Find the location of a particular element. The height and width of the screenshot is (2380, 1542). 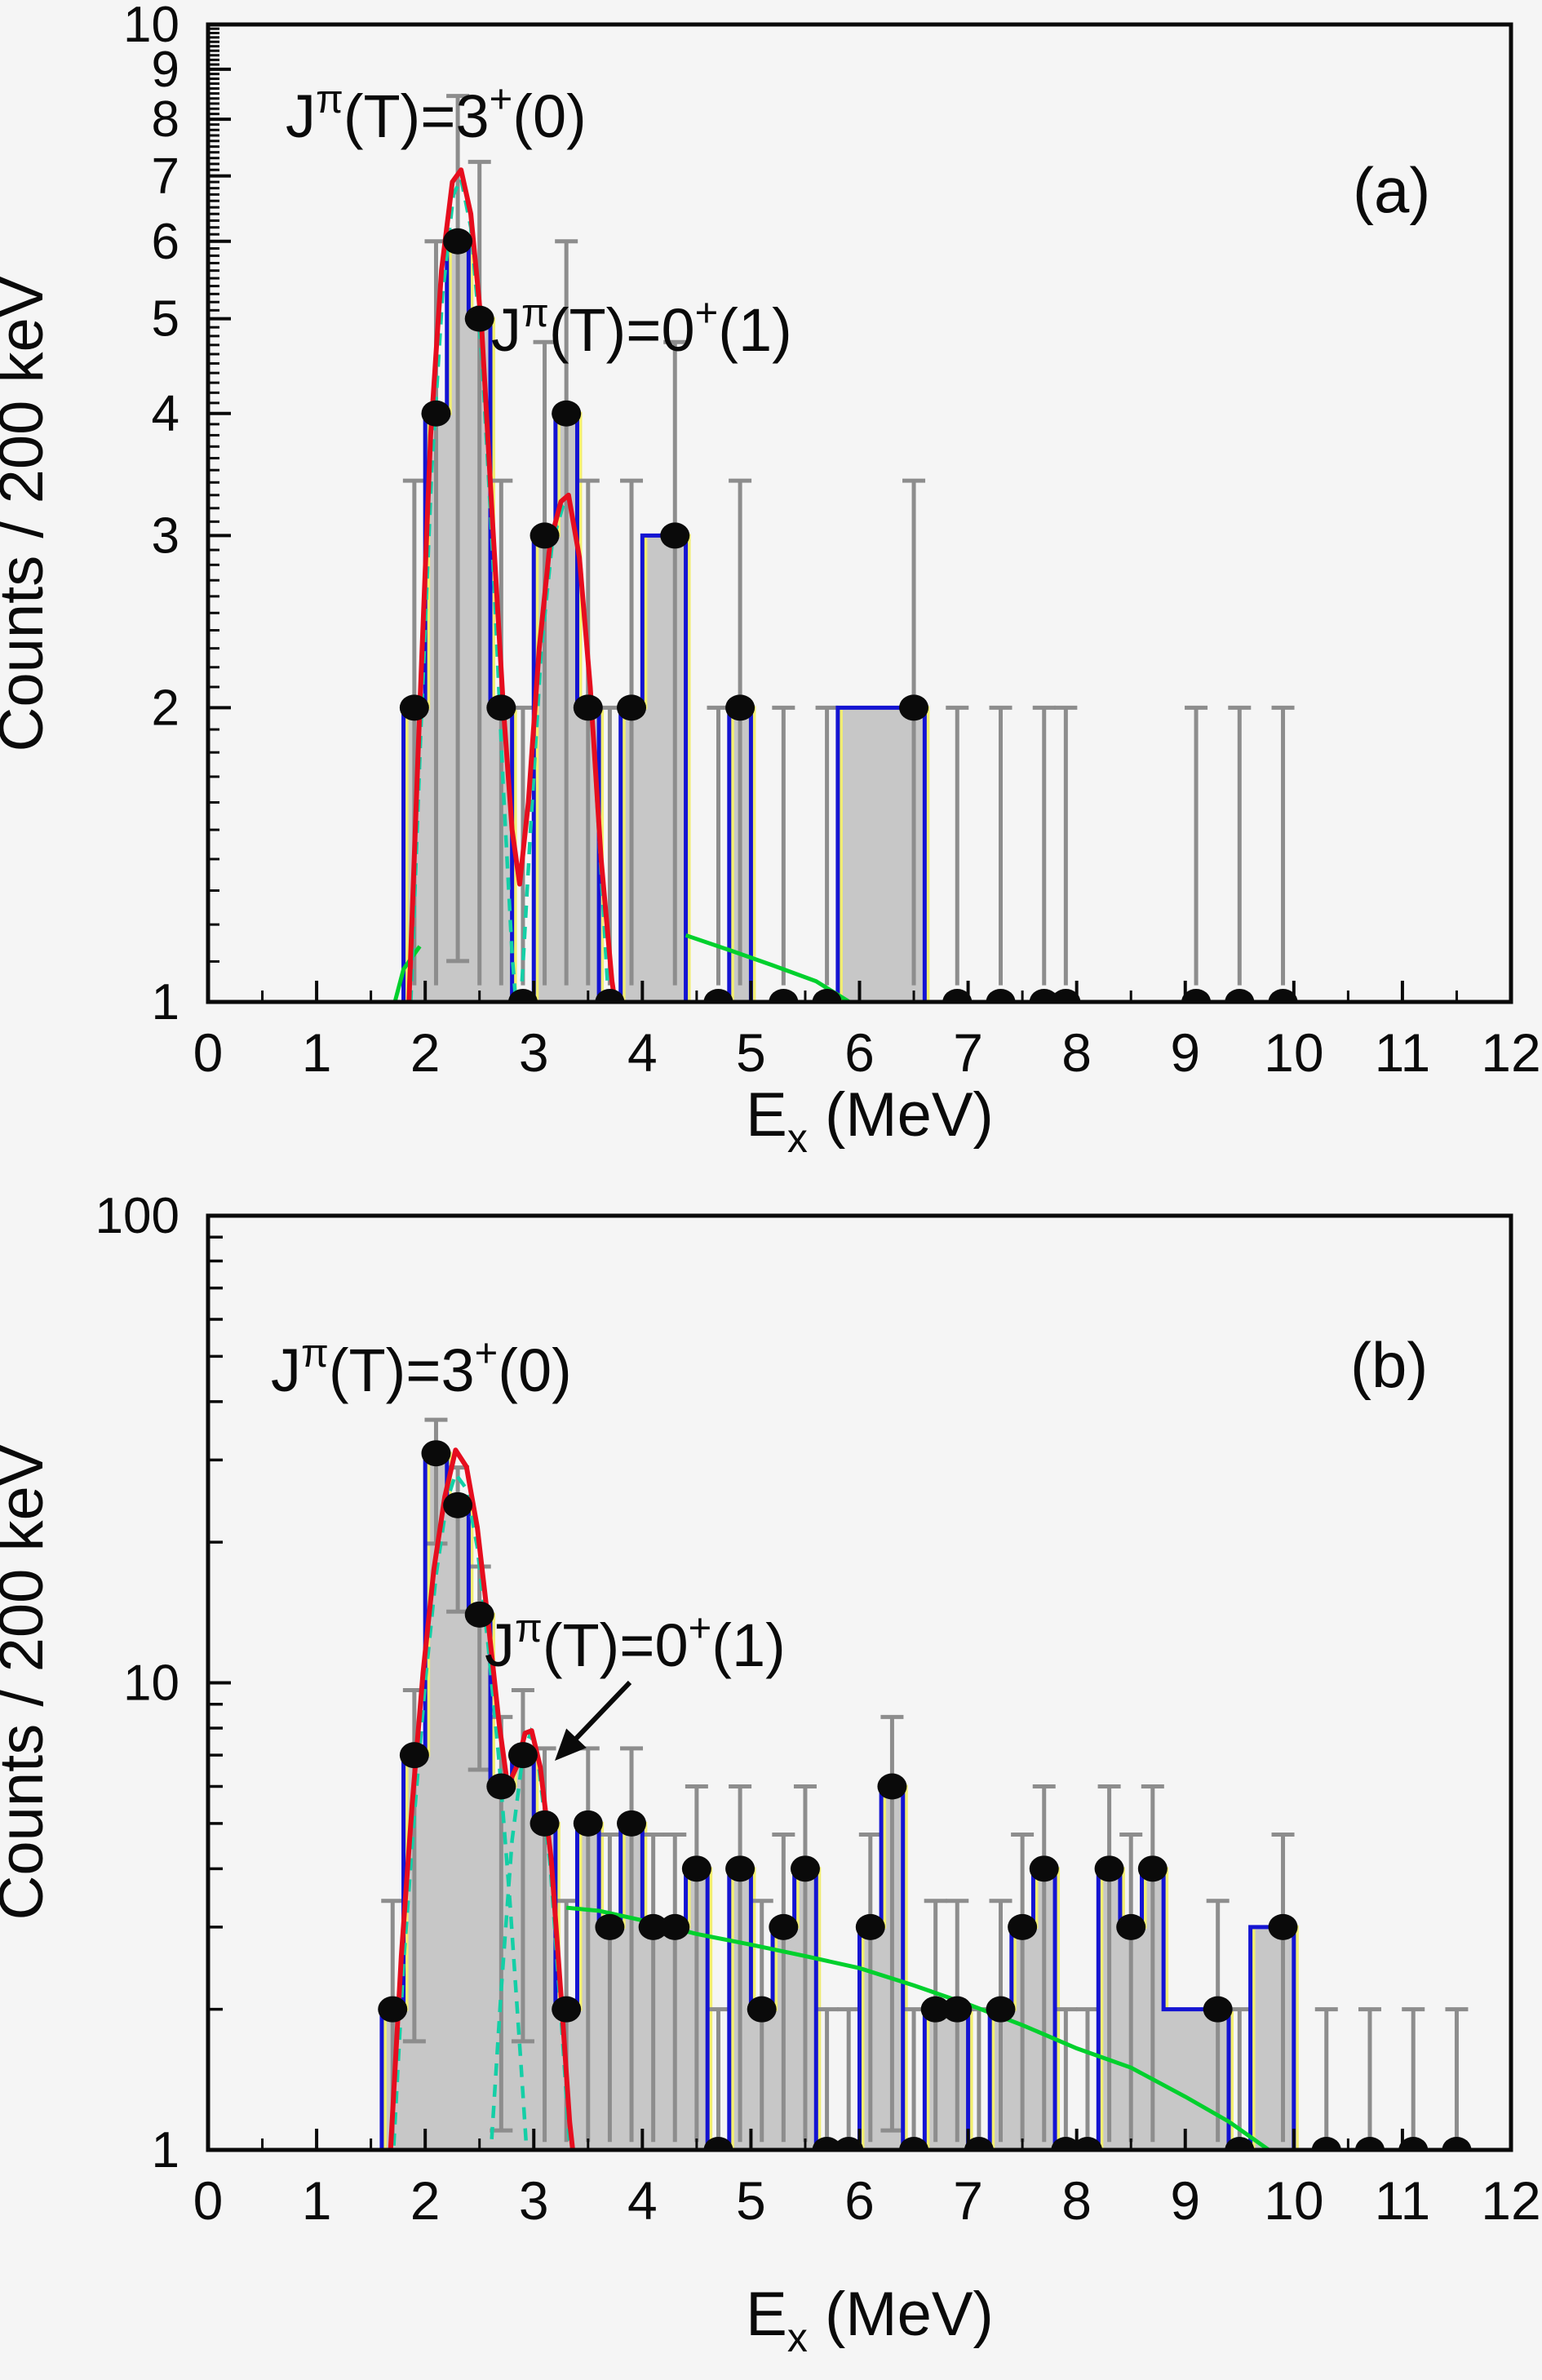

y-tick-label: 8 is located at coordinates (165, 119).